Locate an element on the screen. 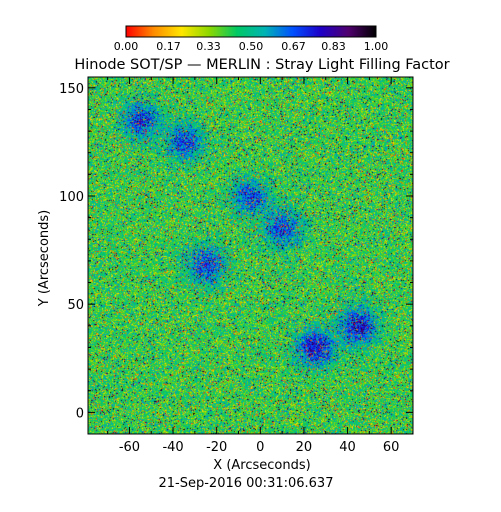 The width and height of the screenshot is (501, 512). colorbar-tick-label: 1.00 is located at coordinates (376, 46).